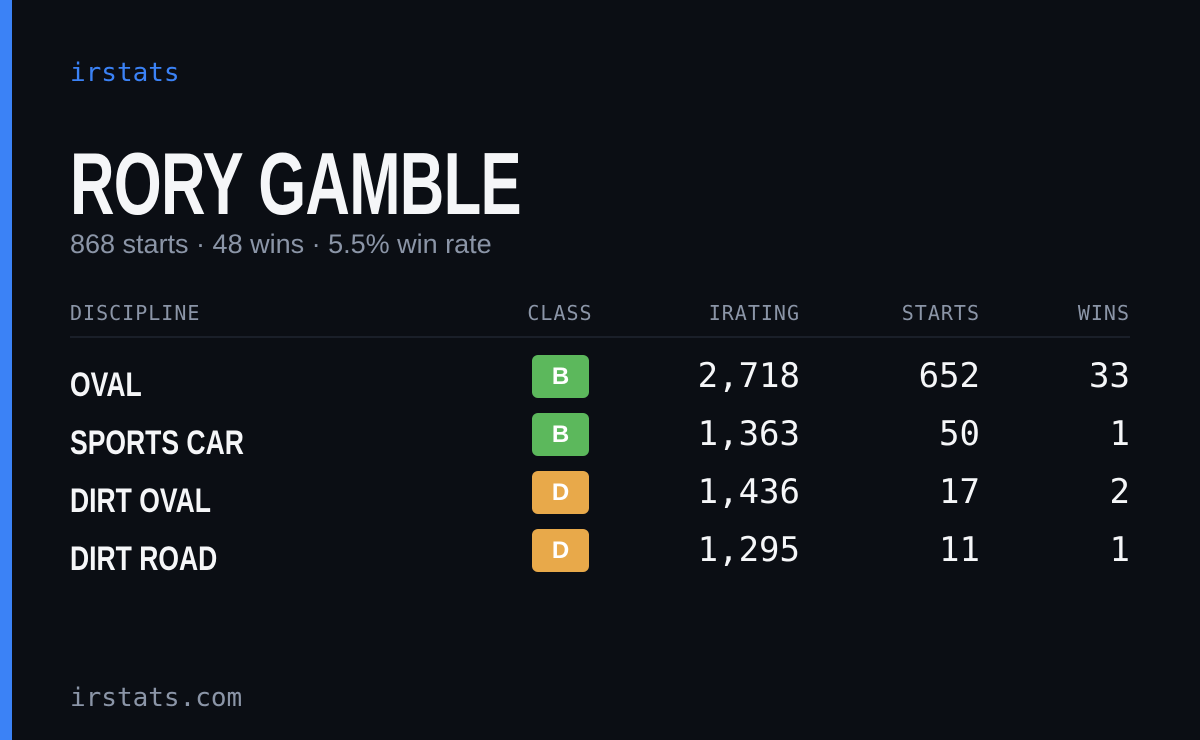 The width and height of the screenshot is (1200, 740). What do you see at coordinates (106, 385) in the screenshot?
I see `discipline: OVAL` at bounding box center [106, 385].